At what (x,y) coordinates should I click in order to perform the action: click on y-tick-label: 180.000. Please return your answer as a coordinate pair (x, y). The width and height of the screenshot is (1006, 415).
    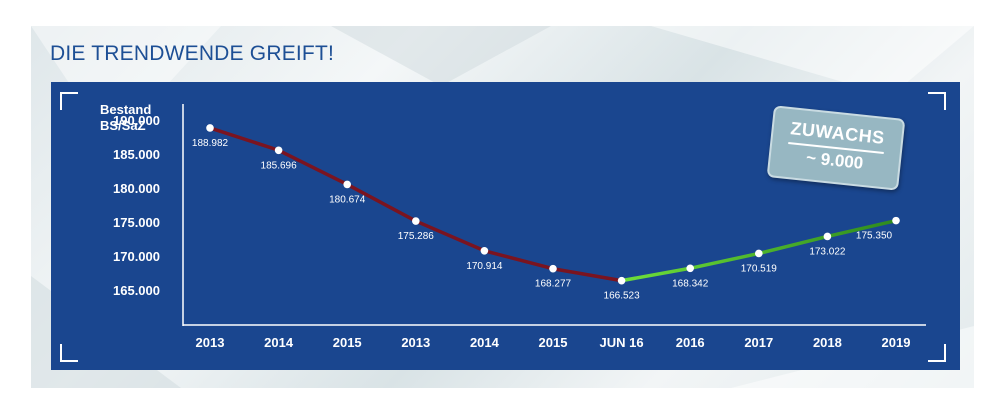
    Looking at the image, I should click on (136, 188).